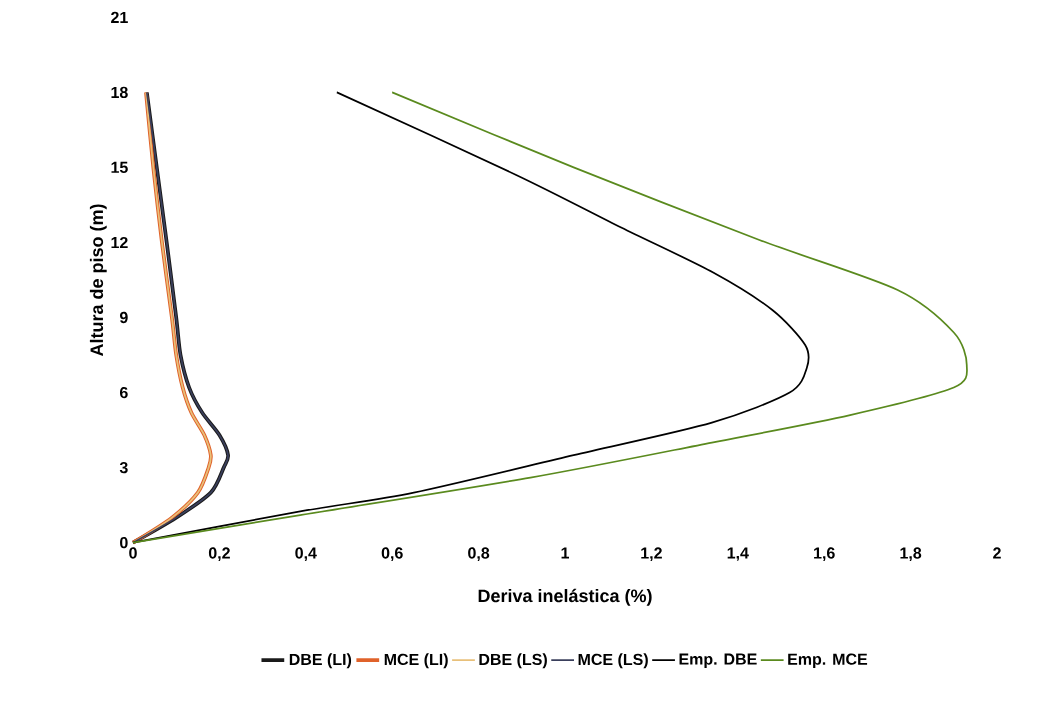 This screenshot has height=715, width=1042. What do you see at coordinates (124, 543) in the screenshot?
I see `y-tick-label: 0` at bounding box center [124, 543].